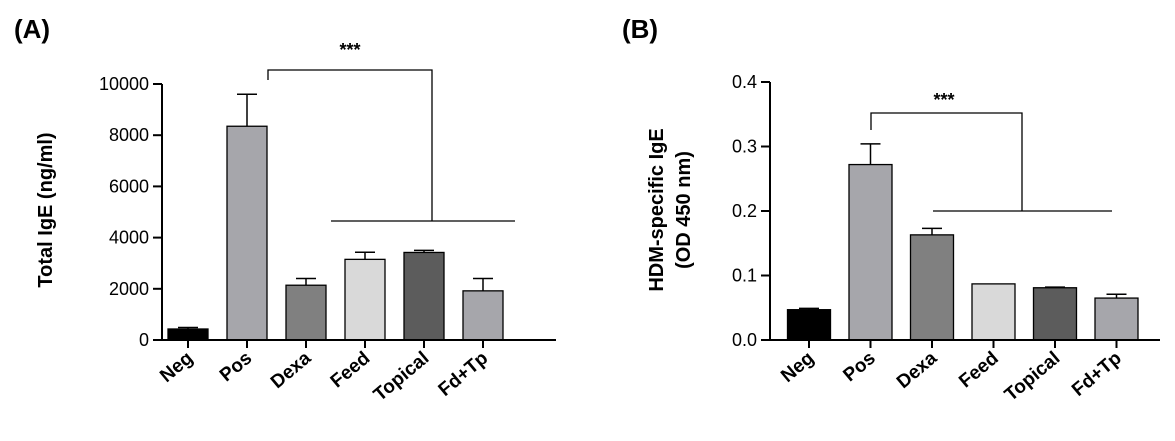  I want to click on panel-a-y-axis-label: Total IgE (ng/ml), so click(46, 209).